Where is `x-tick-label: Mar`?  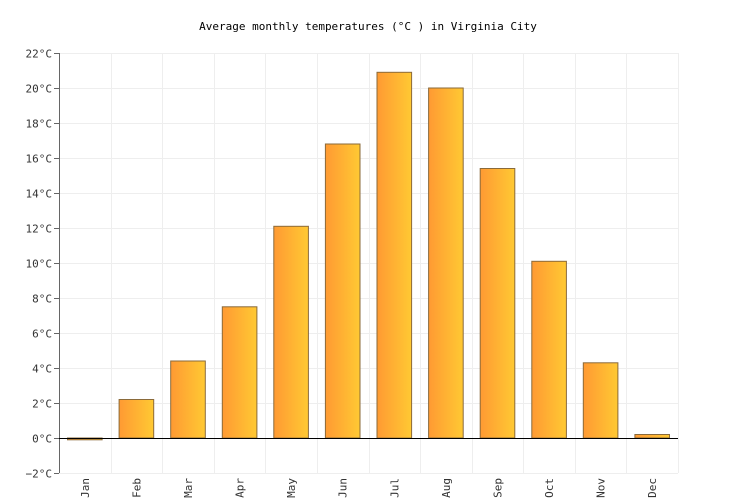 x-tick-label: Mar is located at coordinates (188, 488).